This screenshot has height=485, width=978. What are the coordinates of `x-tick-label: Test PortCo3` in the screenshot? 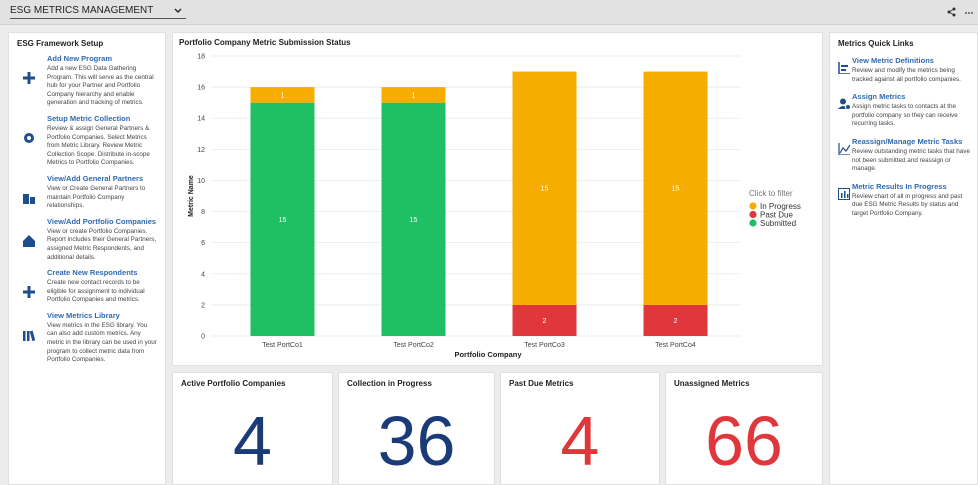 It's located at (544, 345).